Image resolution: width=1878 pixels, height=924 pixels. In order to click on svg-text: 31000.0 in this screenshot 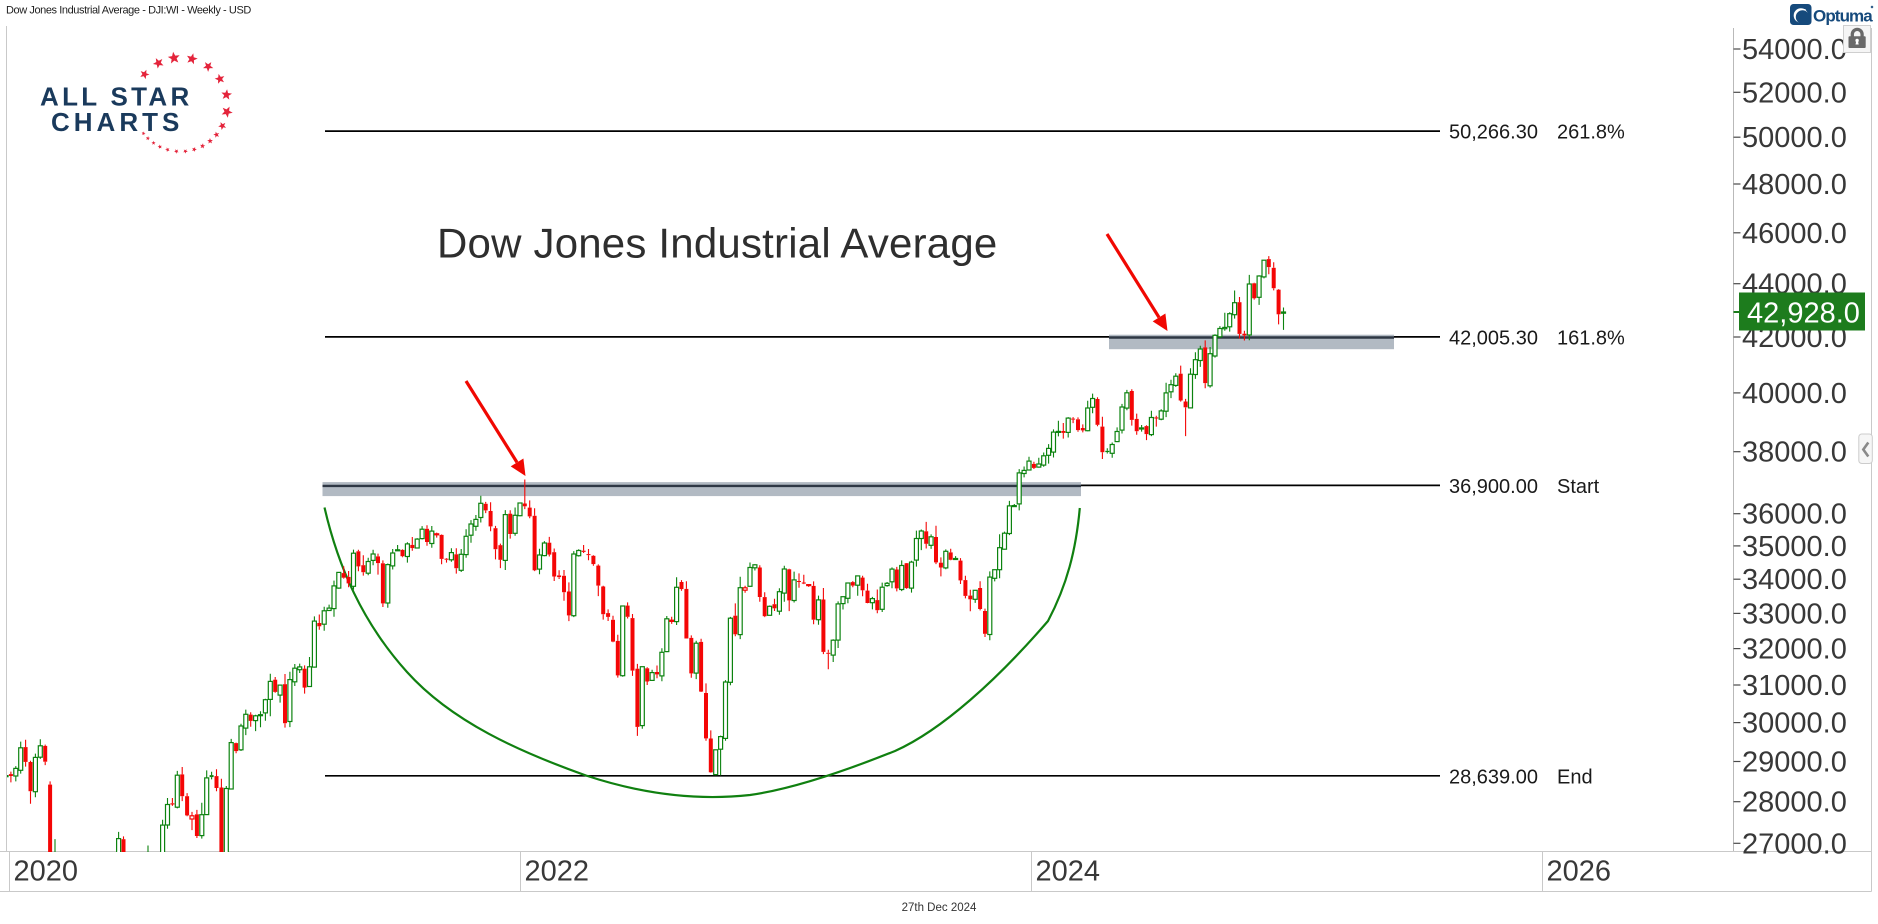, I will do `click(1794, 686)`.